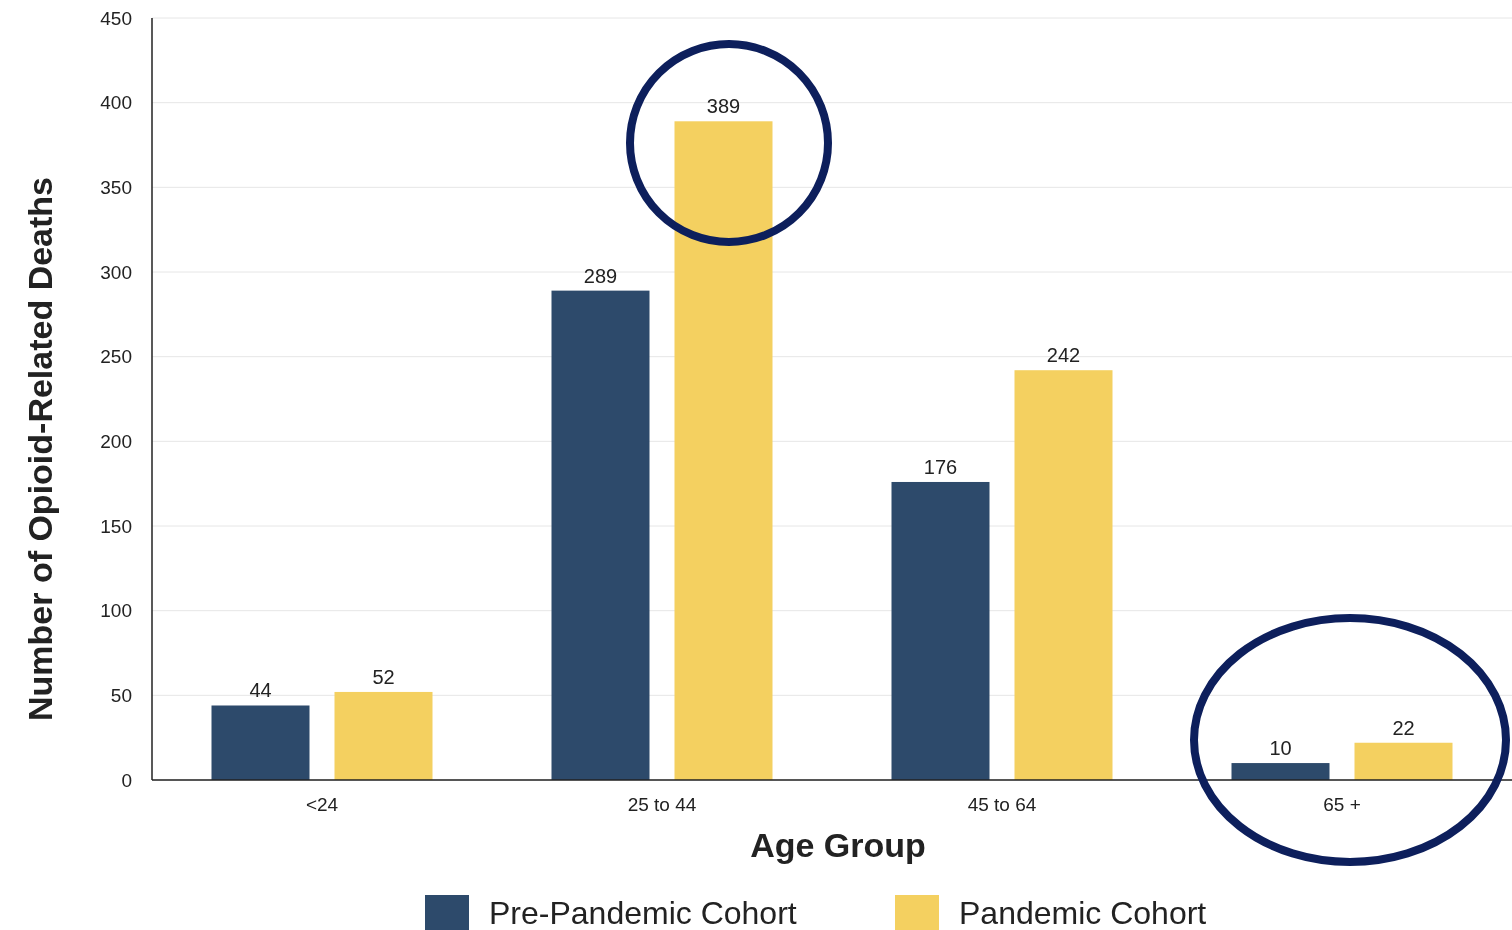 Image resolution: width=1512 pixels, height=930 pixels. I want to click on x-tick-label: 25 to 44, so click(662, 804).